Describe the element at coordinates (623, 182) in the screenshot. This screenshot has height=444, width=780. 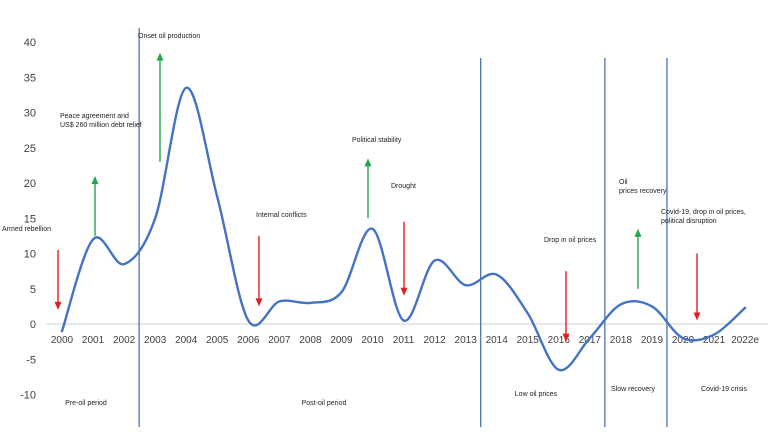
I see `event-label-line: Oil` at that location.